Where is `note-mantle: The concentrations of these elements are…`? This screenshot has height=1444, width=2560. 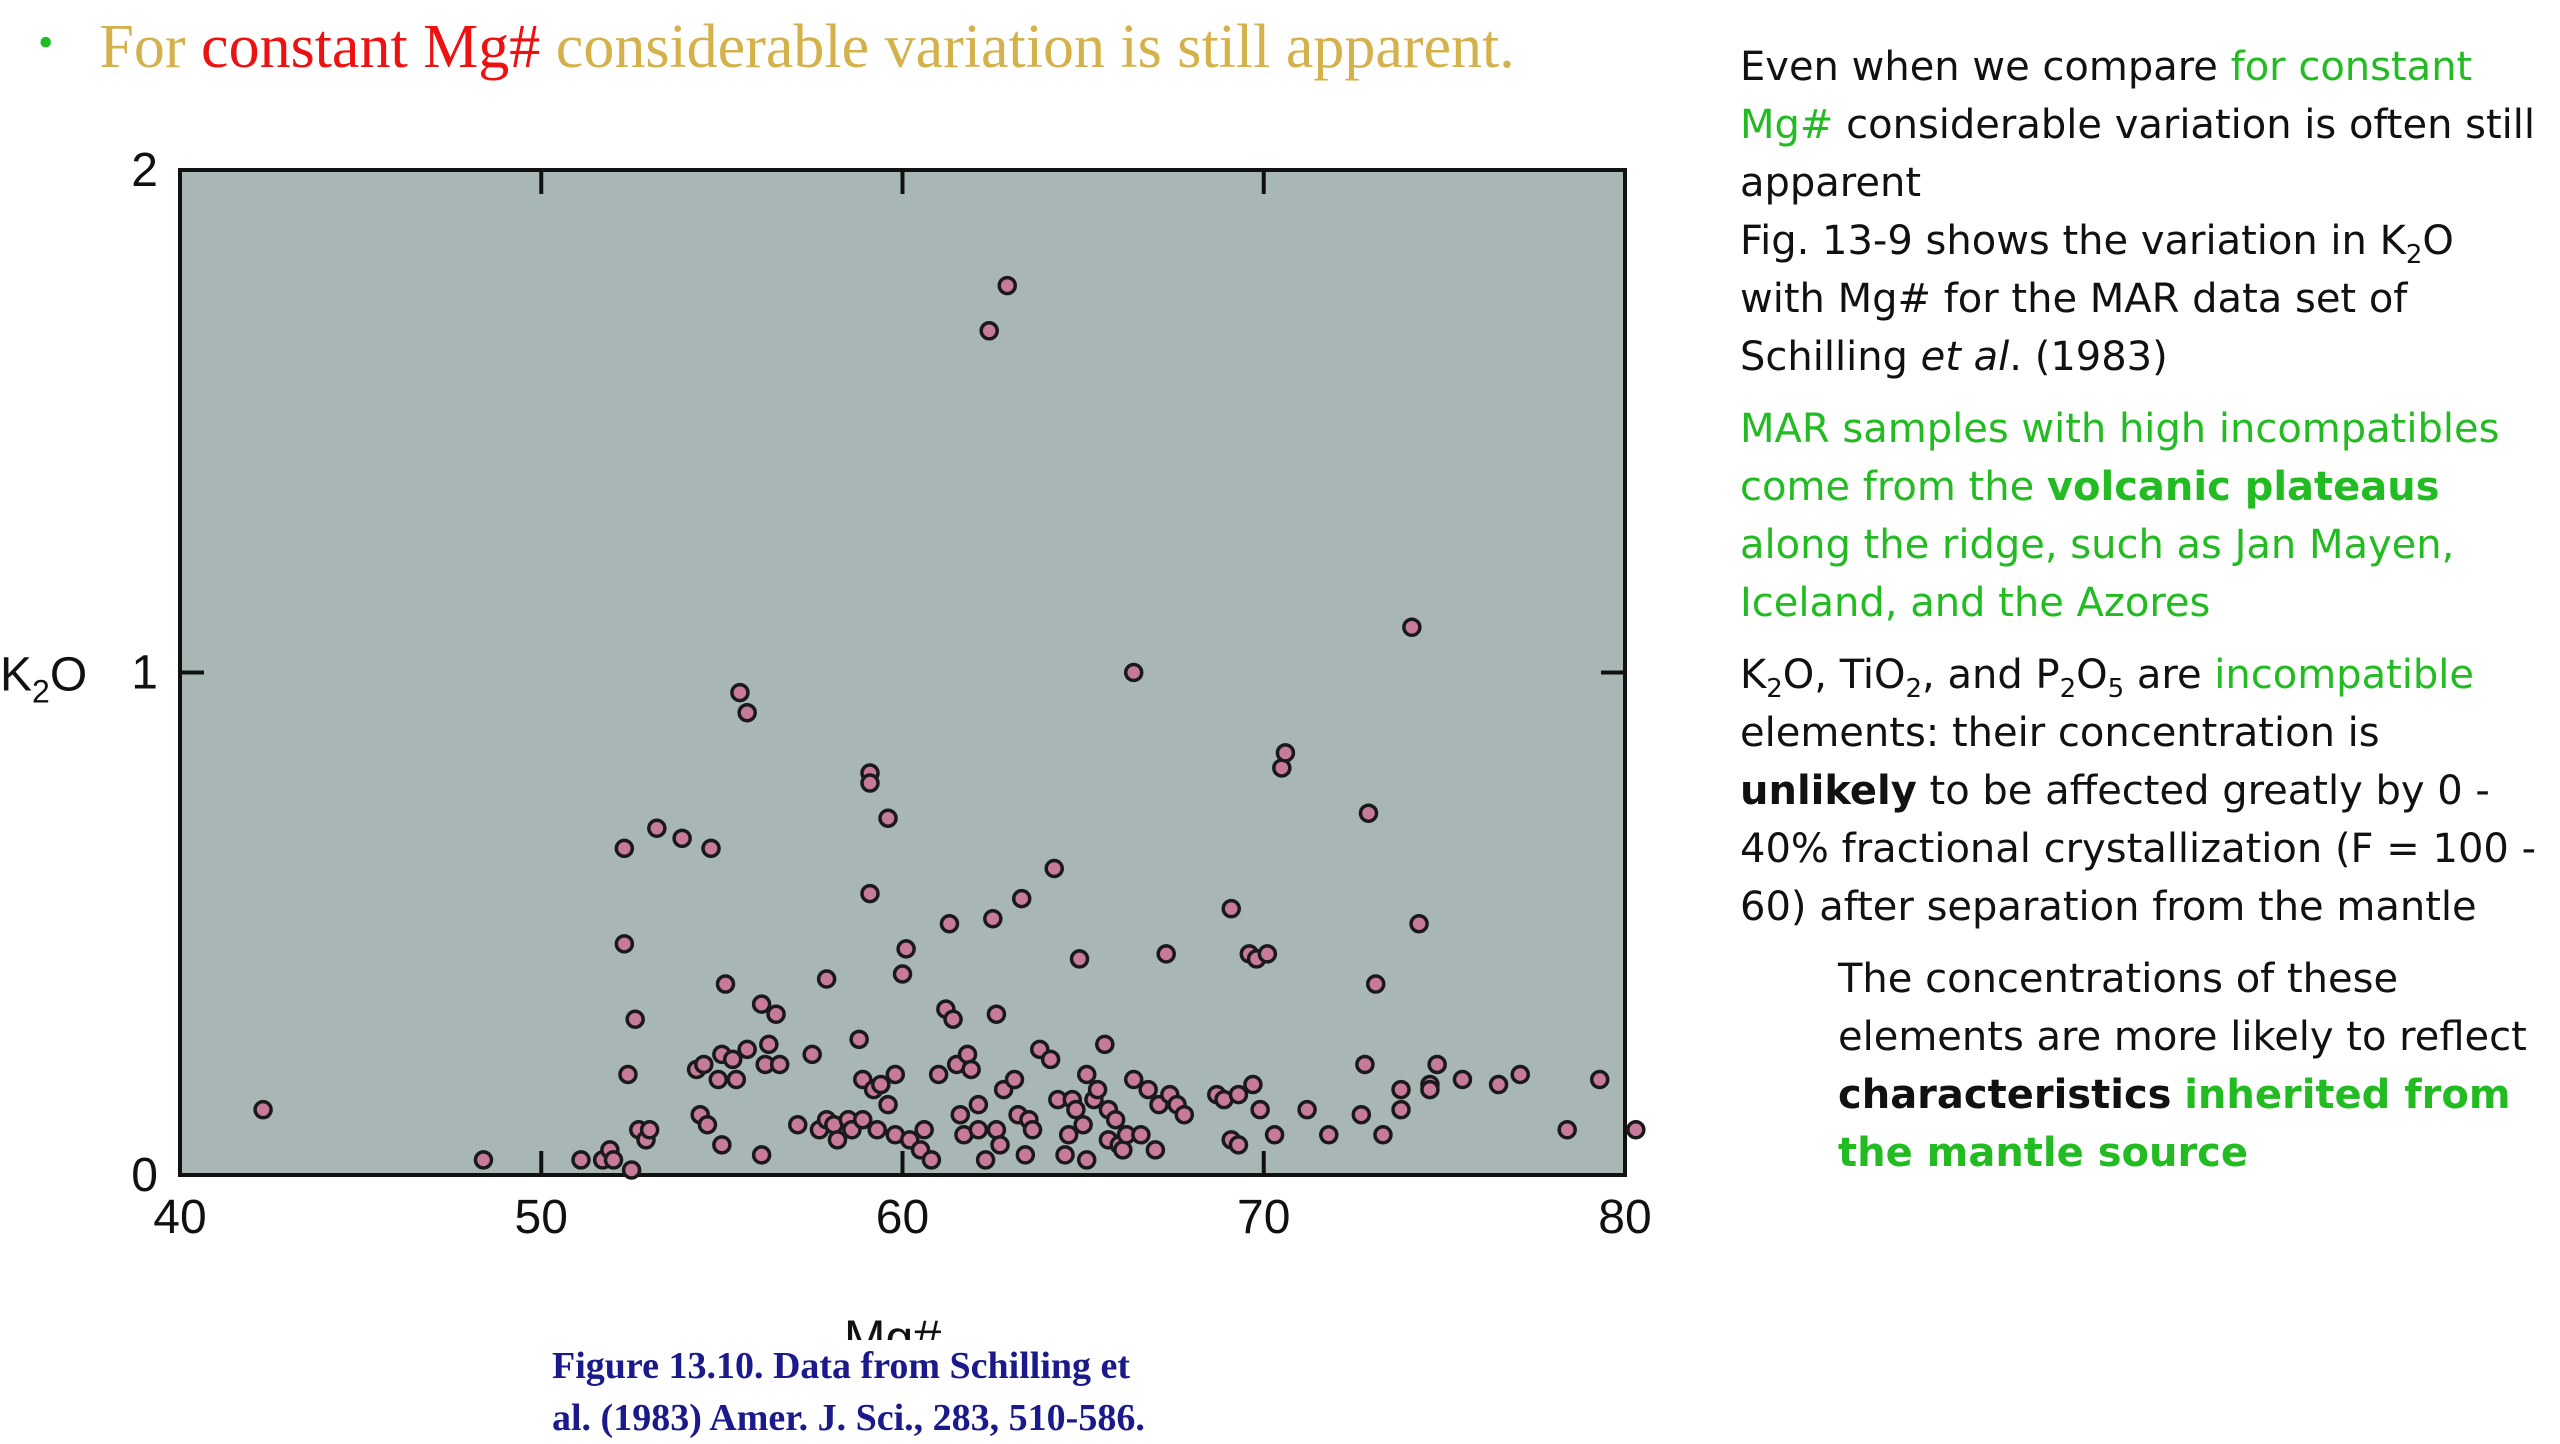
note-mantle: The concentrations of these elements are… is located at coordinates (2140, 1066).